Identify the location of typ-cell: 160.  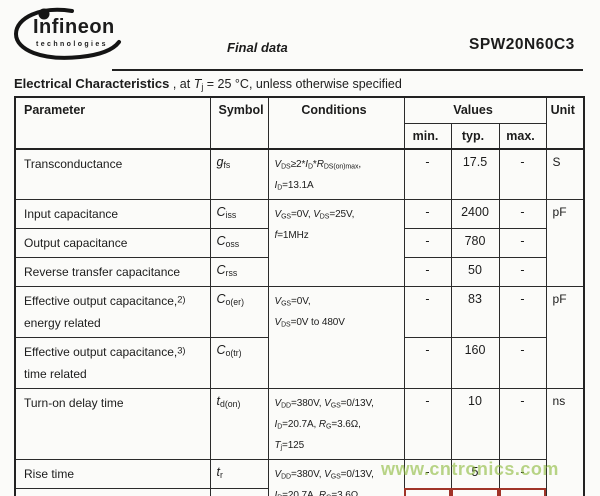
(475, 362).